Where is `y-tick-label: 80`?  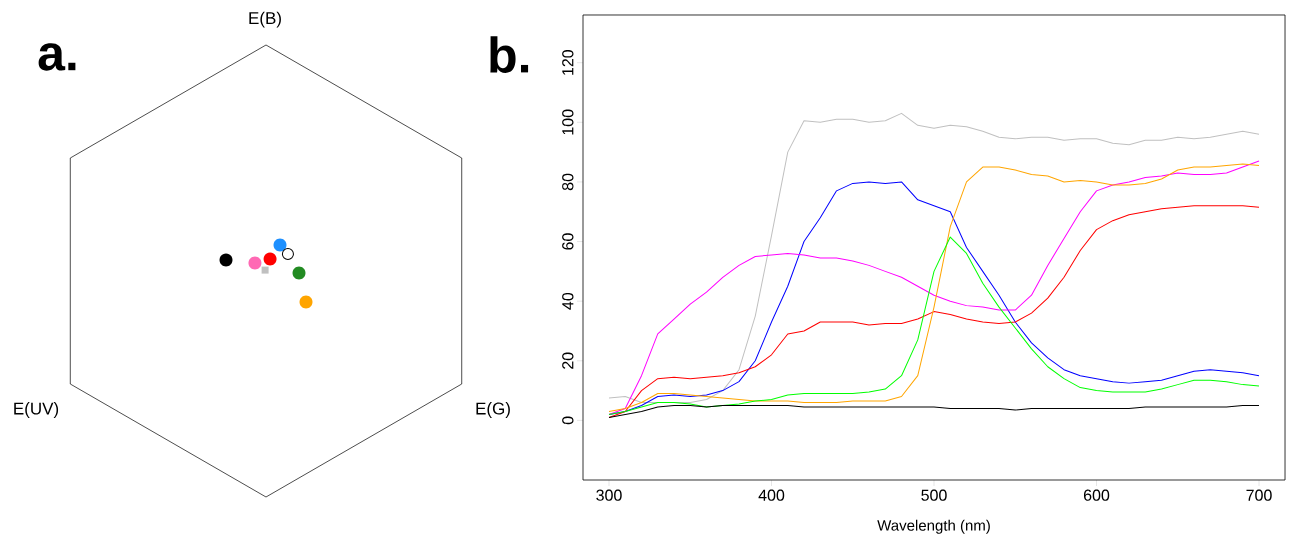 y-tick-label: 80 is located at coordinates (568, 182).